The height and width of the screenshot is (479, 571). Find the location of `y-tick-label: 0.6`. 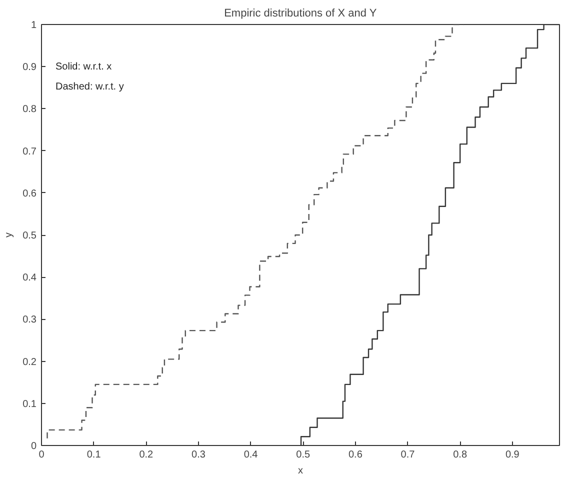

y-tick-label: 0.6 is located at coordinates (29, 194).